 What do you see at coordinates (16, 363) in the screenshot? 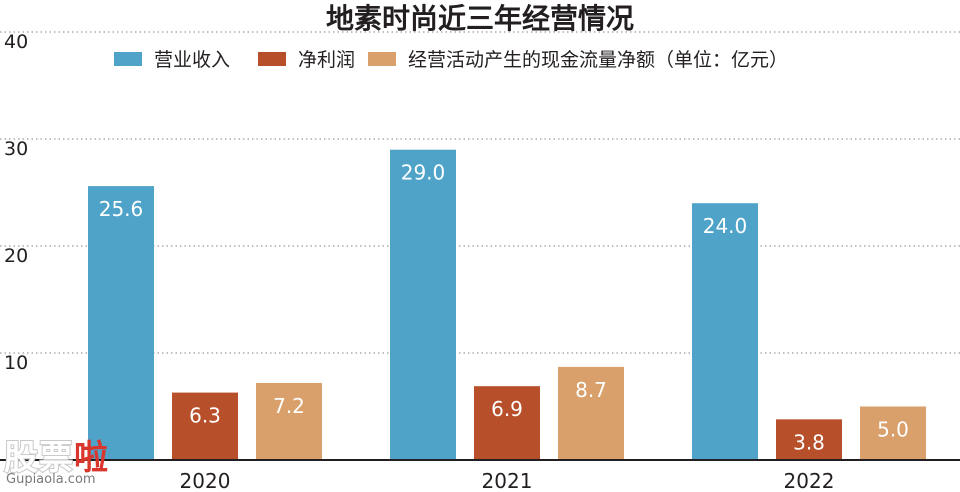
I see `y-tick-label: 10` at bounding box center [16, 363].